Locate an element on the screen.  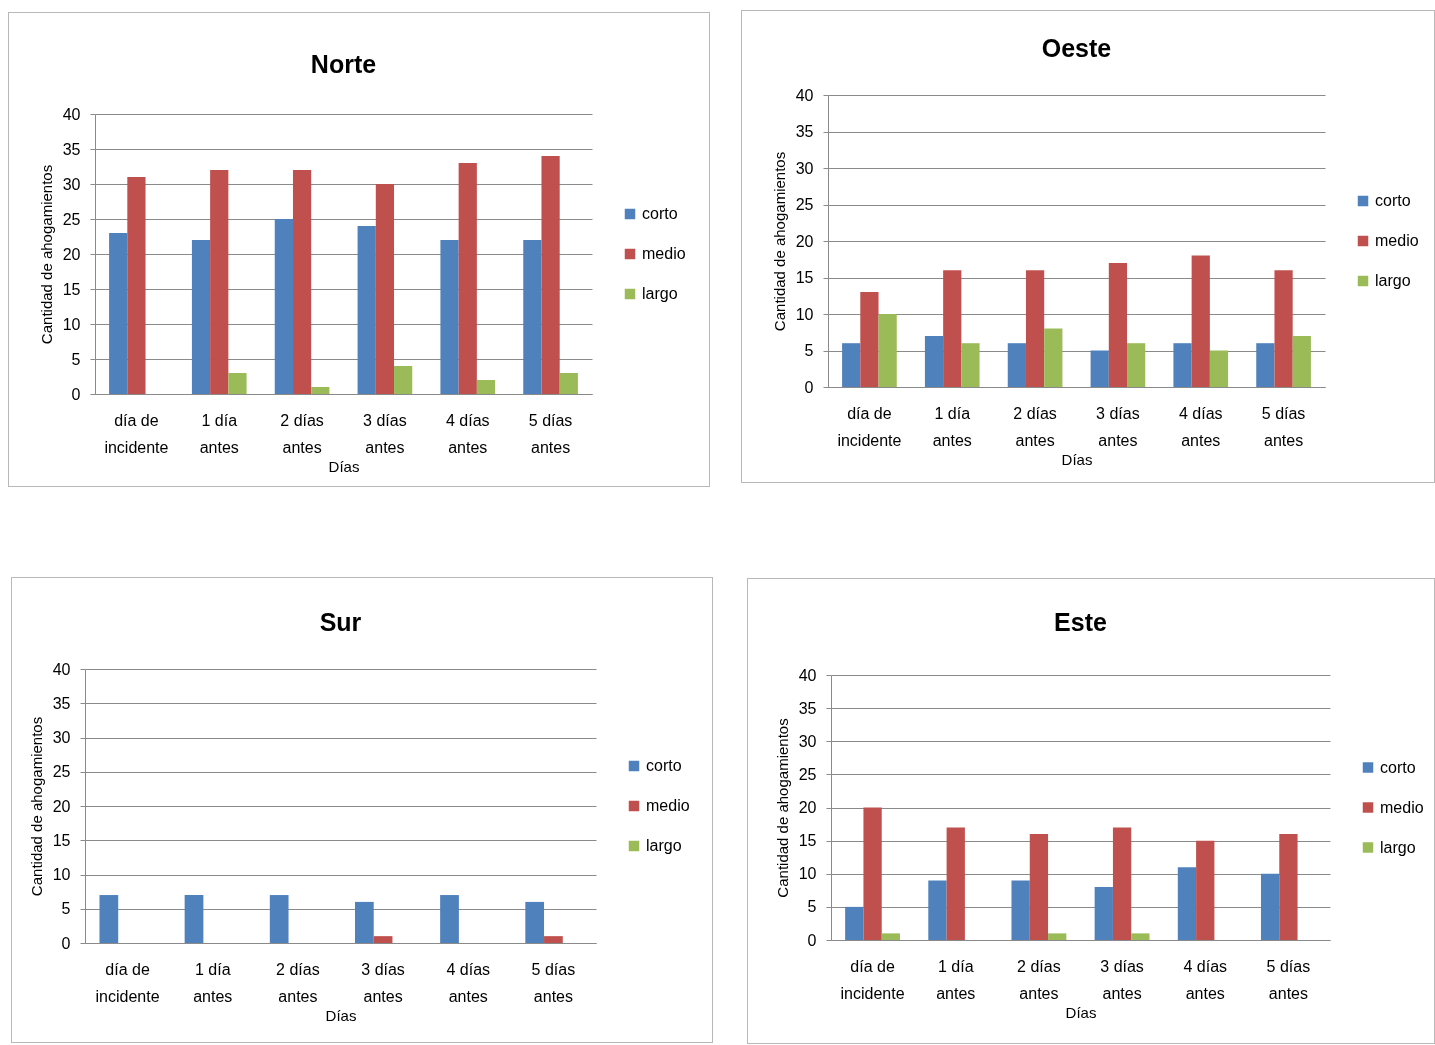
chart-title: Oeste is located at coordinates (1076, 48).